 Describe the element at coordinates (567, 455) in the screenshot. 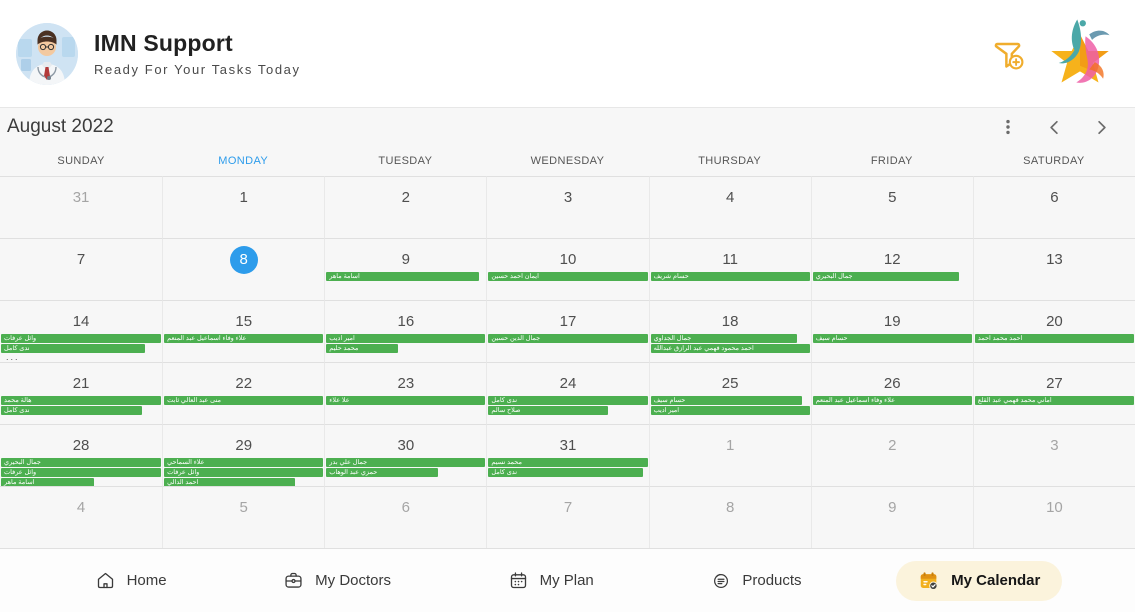

I see `day-cell-31: 31 محمد نسيم ندى كامل` at that location.